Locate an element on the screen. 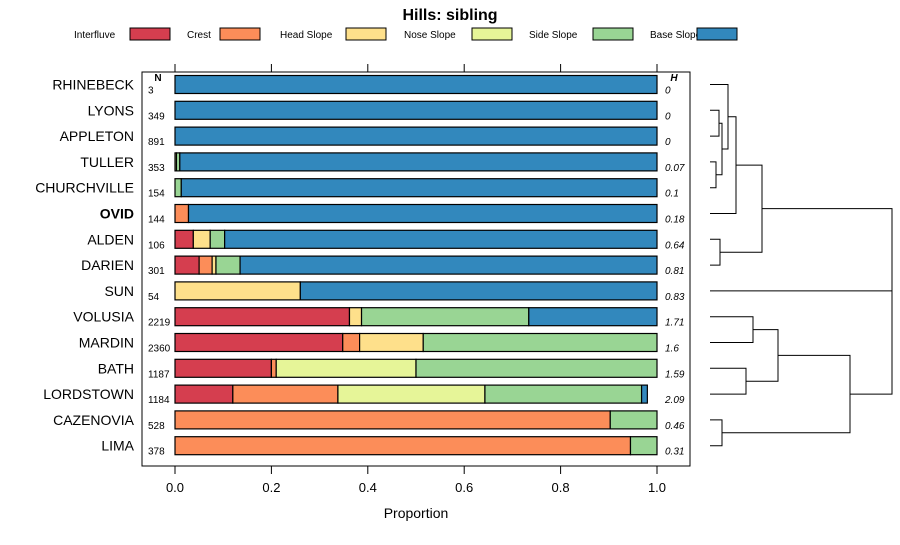 The height and width of the screenshot is (545, 900). legend-label: Side Slope is located at coordinates (553, 35).